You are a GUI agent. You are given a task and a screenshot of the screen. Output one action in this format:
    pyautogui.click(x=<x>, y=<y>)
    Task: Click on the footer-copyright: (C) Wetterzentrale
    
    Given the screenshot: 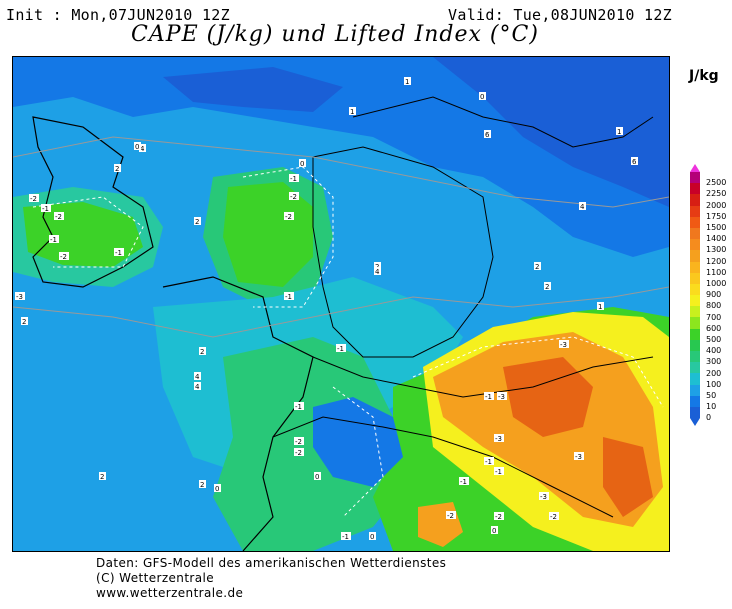 What is the action you would take?
    pyautogui.click(x=155, y=578)
    